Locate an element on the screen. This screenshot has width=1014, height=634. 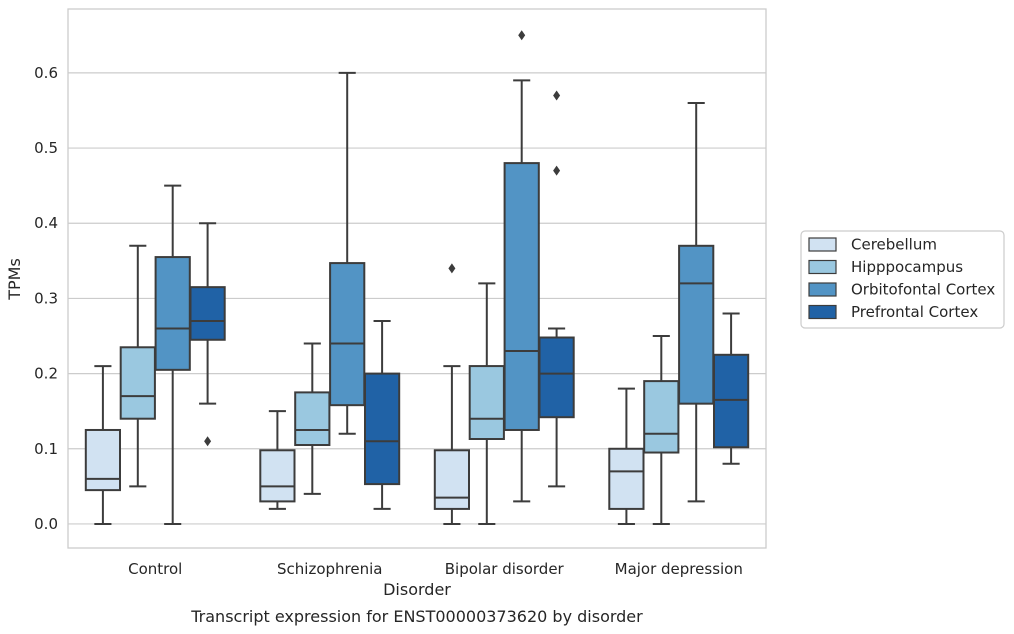
x-tick-label: Schizophrenia is located at coordinates (329, 569).